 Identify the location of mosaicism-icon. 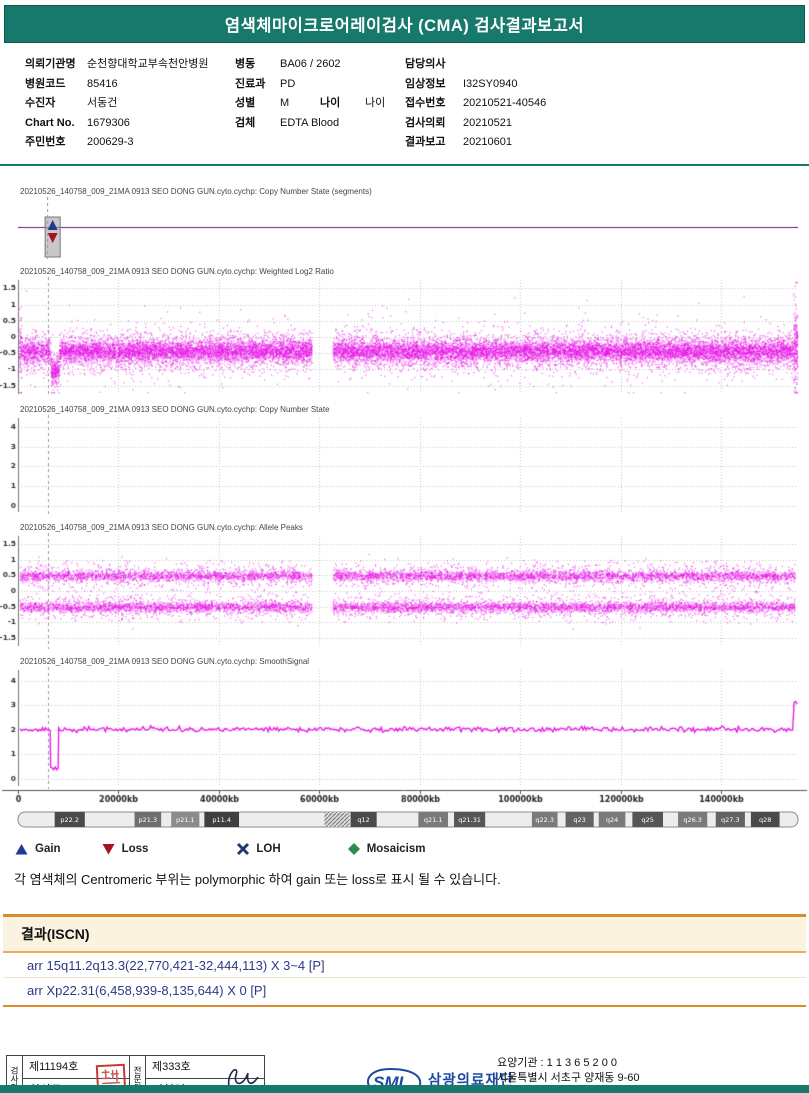
(353, 848).